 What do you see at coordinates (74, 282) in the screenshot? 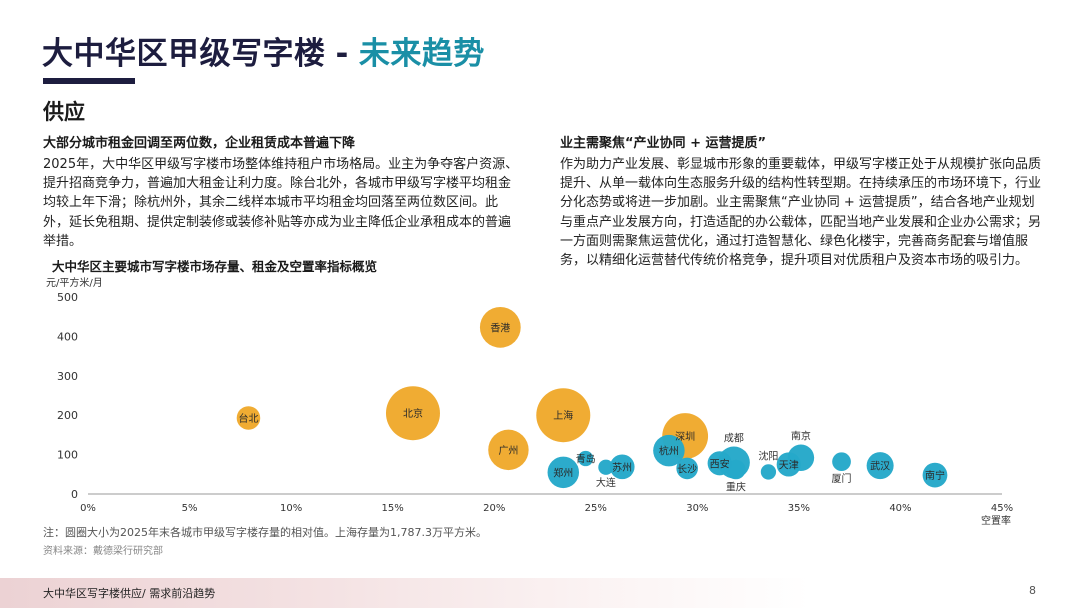
I see `y-axis-label: 元/平方米/月` at bounding box center [74, 282].